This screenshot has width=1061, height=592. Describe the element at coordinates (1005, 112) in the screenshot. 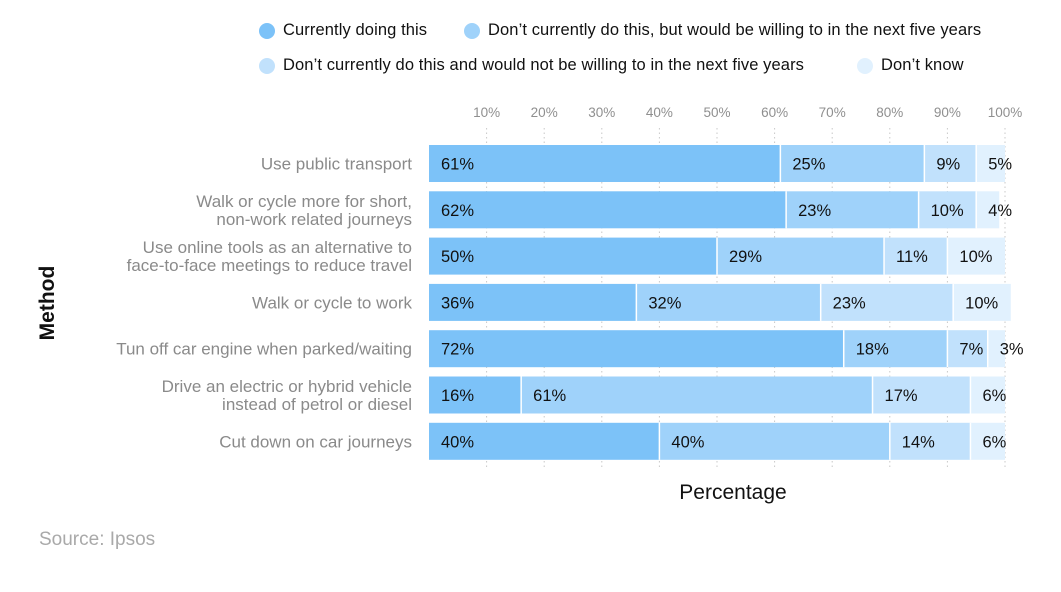

I see `x-tick-label: 100%` at that location.